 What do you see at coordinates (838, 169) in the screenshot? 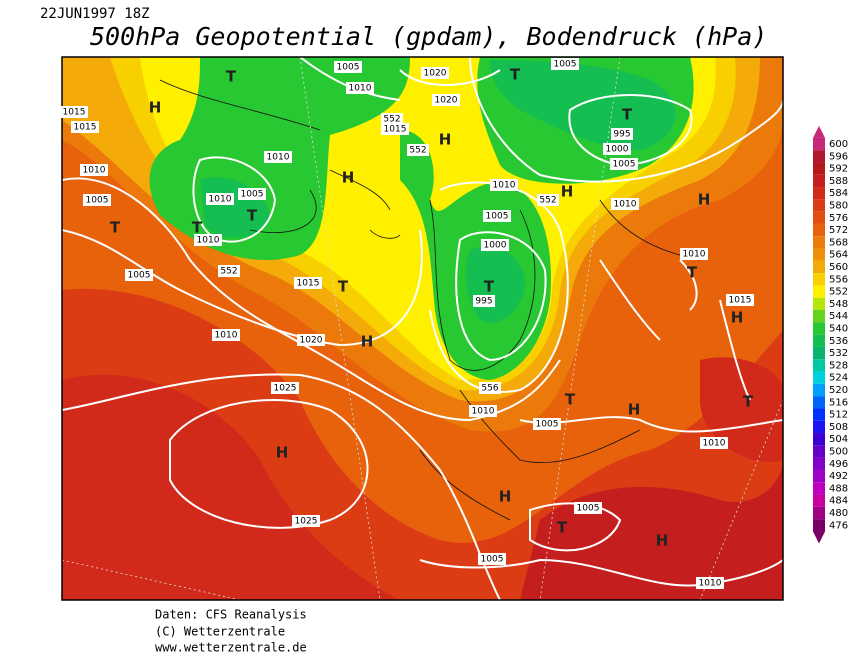
I see `colorbar-label: 592` at bounding box center [838, 169].